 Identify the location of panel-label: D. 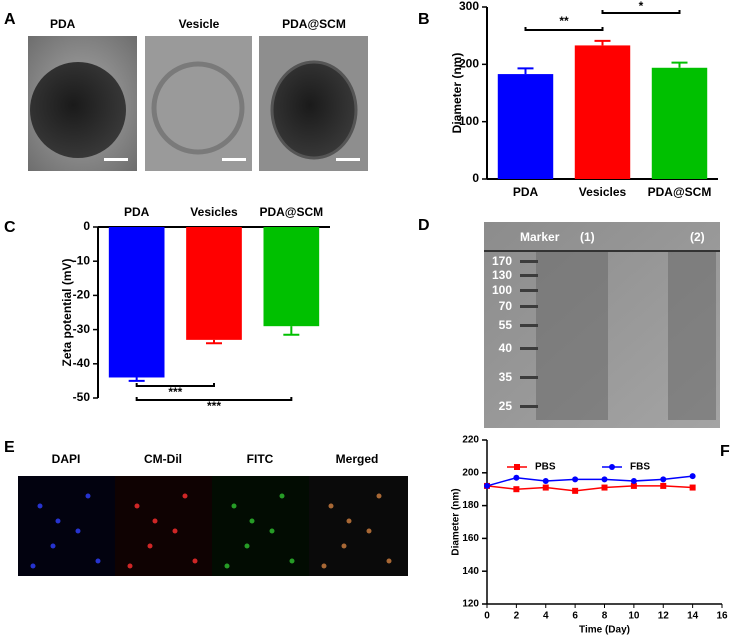
(424, 225).